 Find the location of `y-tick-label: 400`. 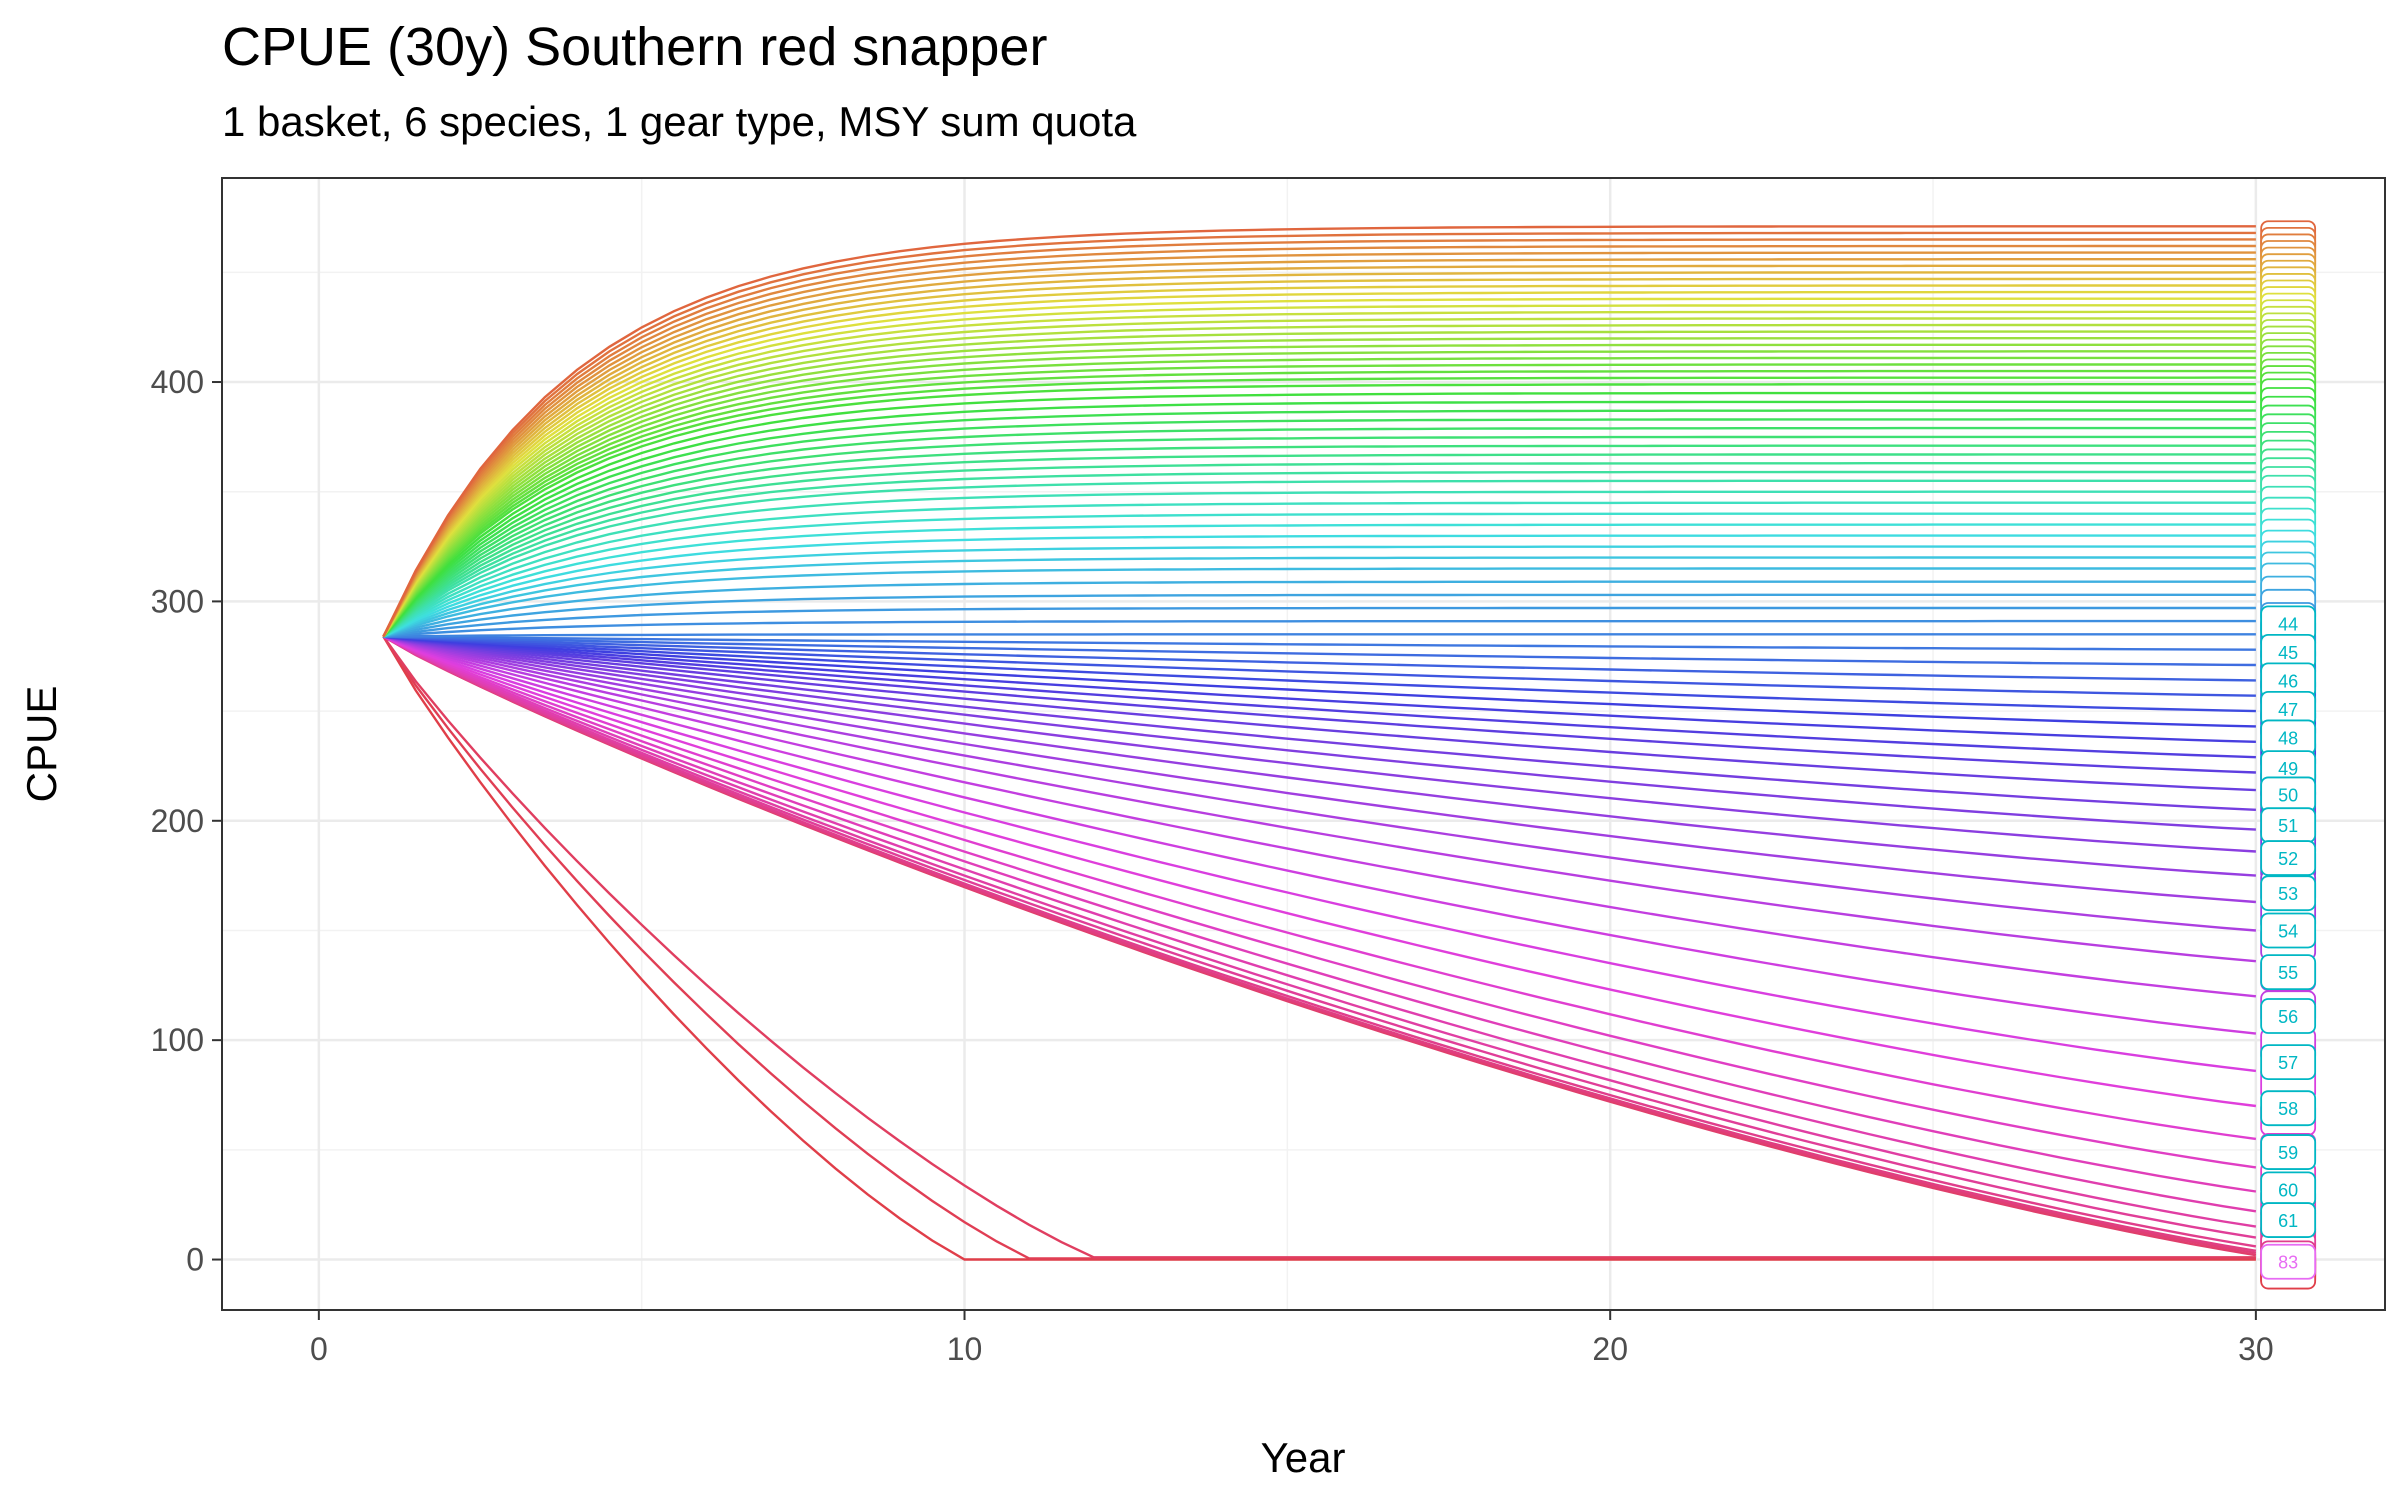

y-tick-label: 400 is located at coordinates (177, 382).